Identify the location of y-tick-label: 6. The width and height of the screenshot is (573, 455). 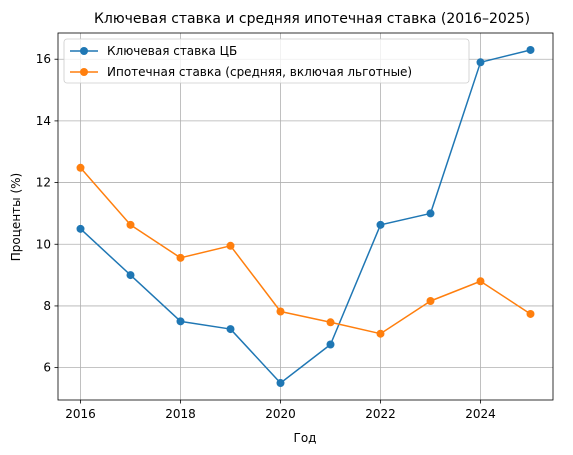
(47, 368).